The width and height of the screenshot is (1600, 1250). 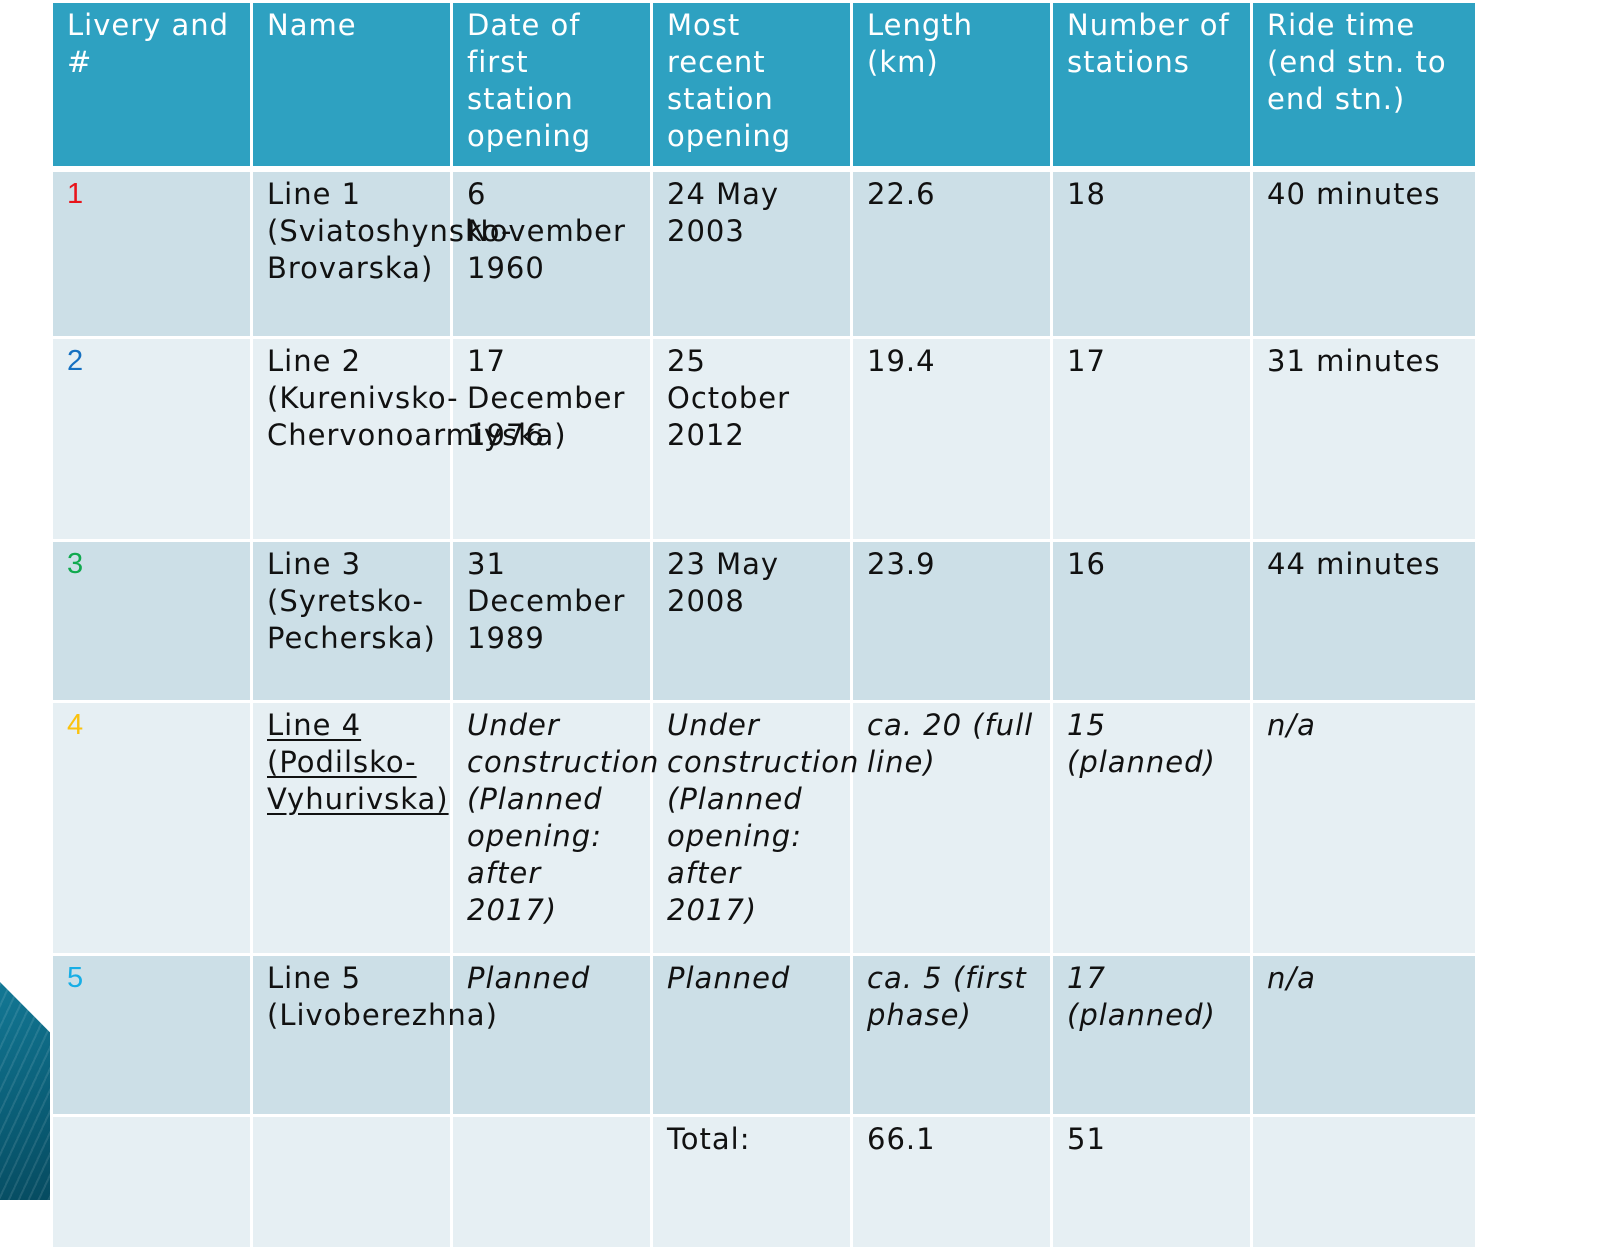 What do you see at coordinates (1151, 1182) in the screenshot?
I see `total-stations: 51` at bounding box center [1151, 1182].